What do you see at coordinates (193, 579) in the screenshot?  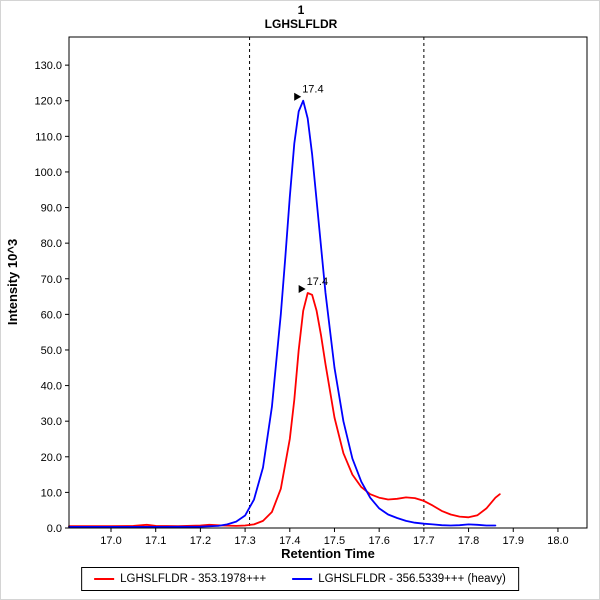 I see `legend-label-light: LGHSLFLDR - 353.1978+++` at bounding box center [193, 579].